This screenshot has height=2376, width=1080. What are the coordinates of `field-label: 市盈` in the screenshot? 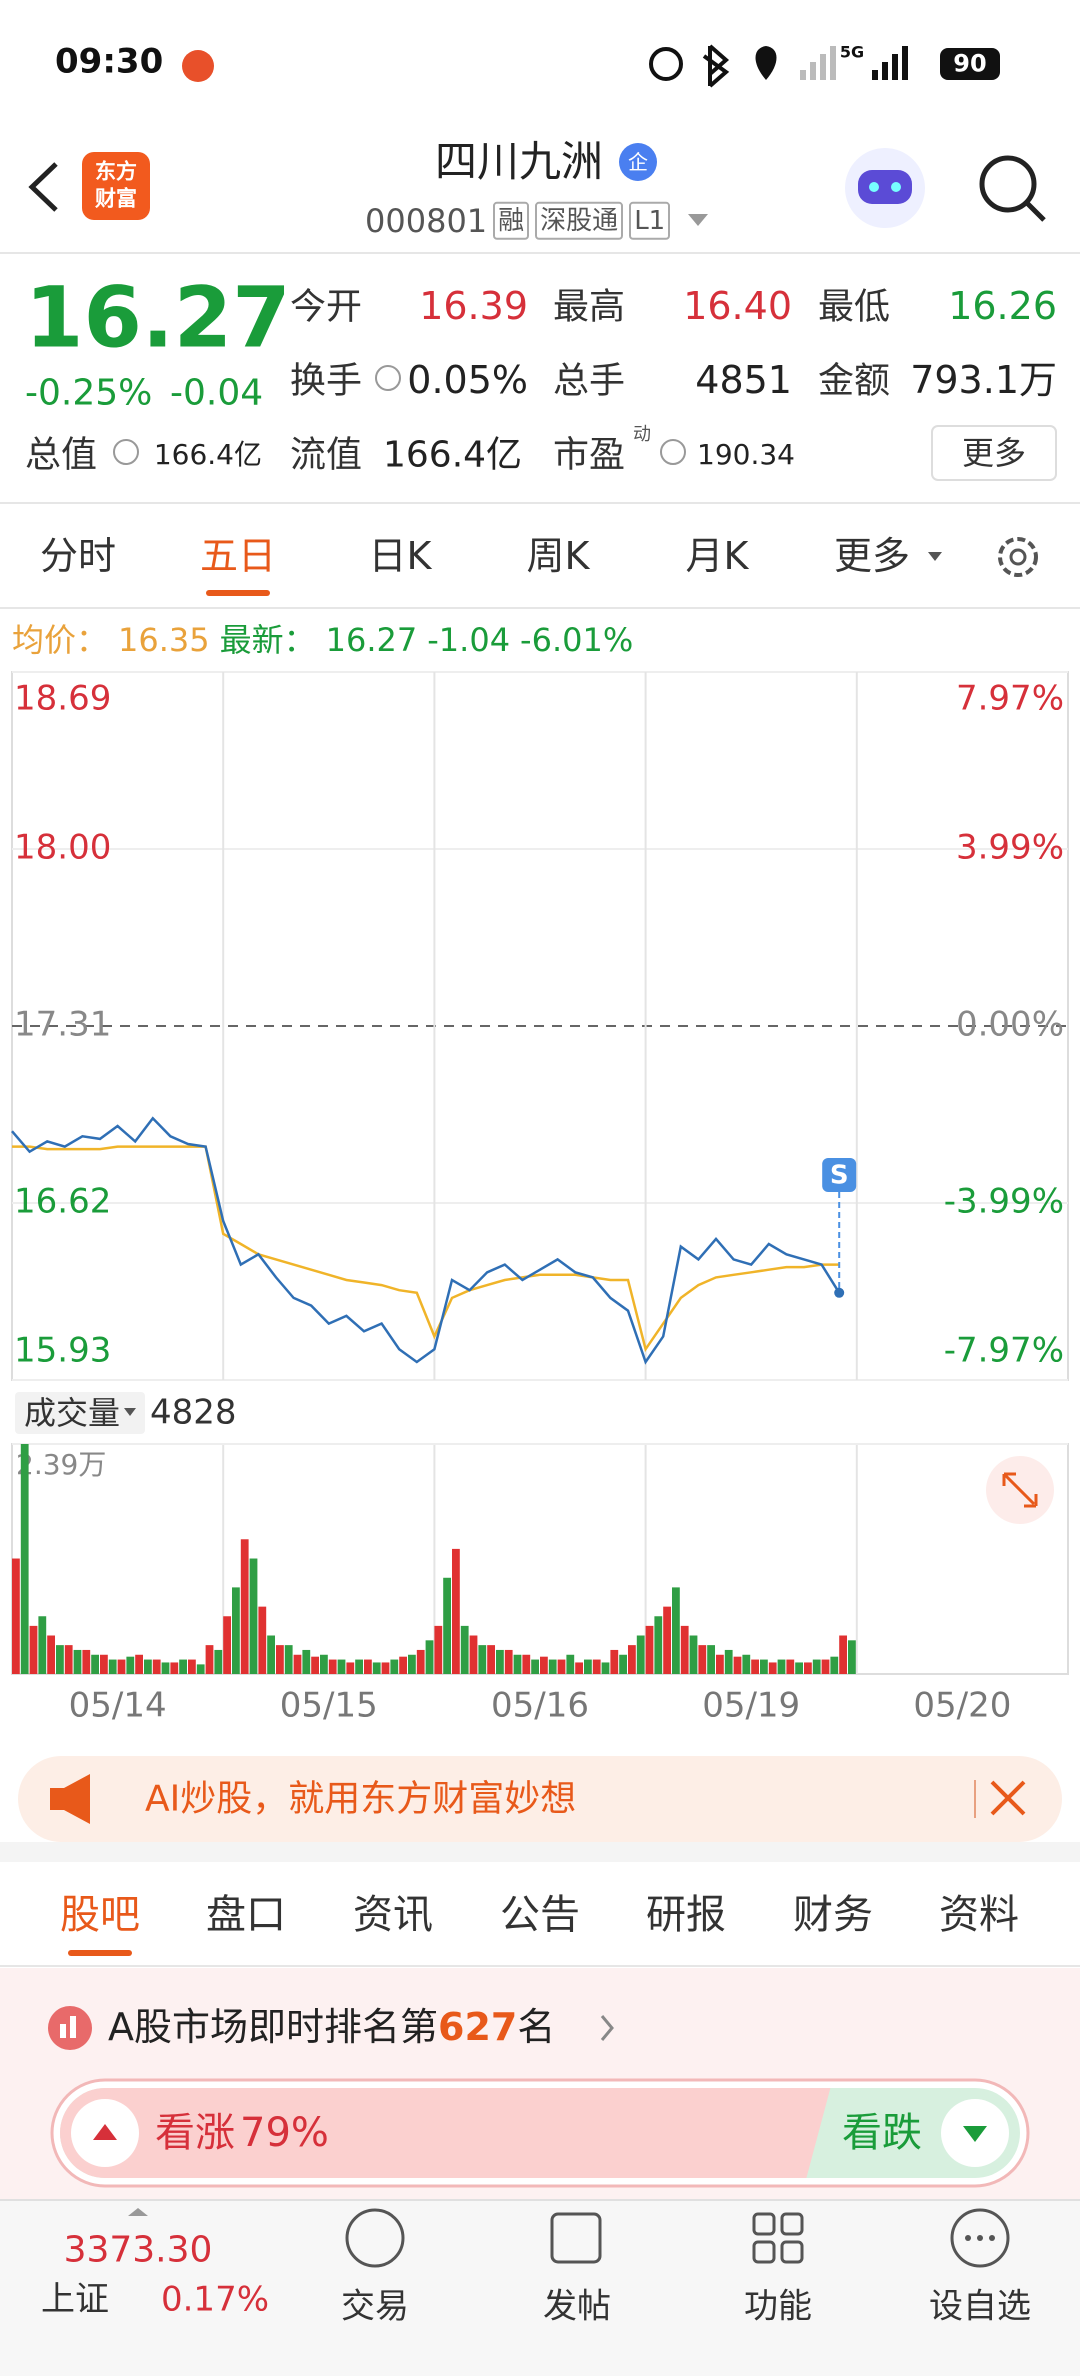 It's located at (589, 455).